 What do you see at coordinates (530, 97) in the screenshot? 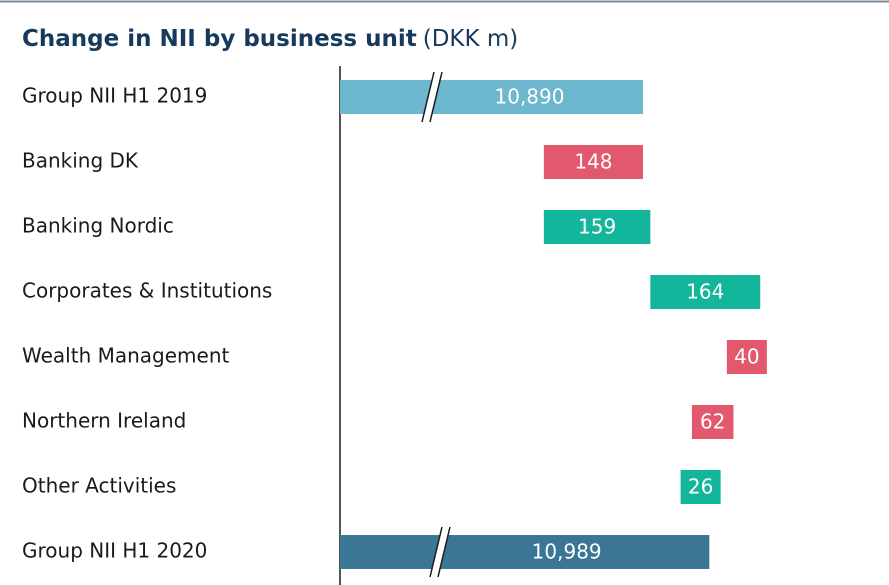
I see `value-label: 10,890` at bounding box center [530, 97].